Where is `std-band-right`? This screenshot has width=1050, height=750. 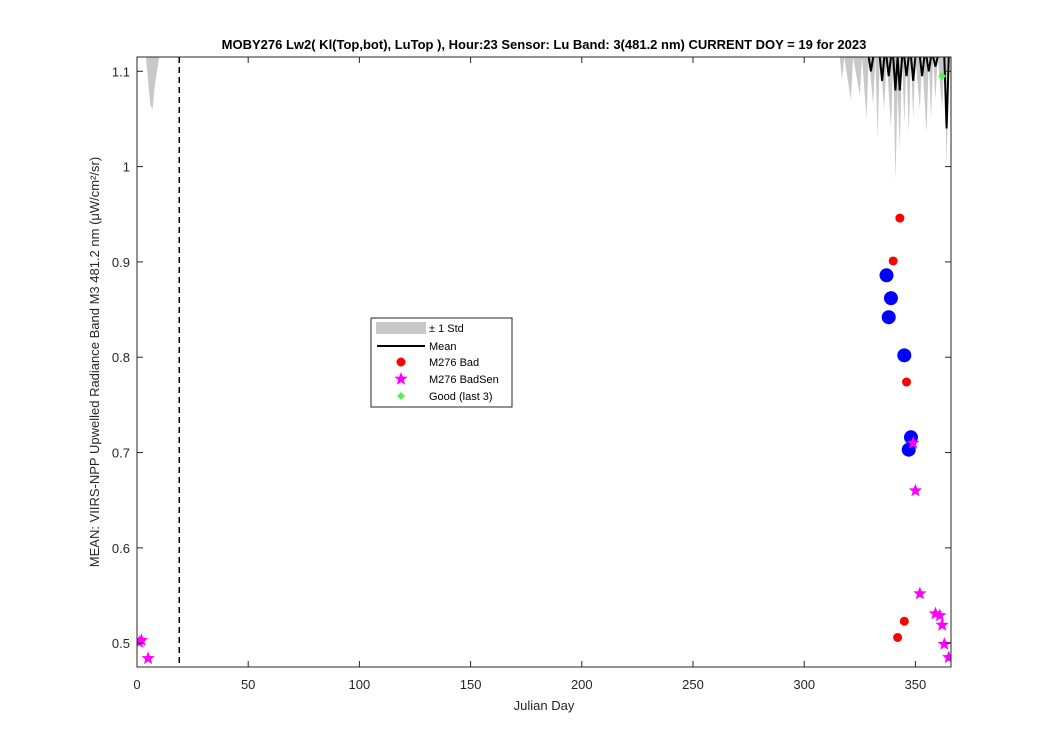
std-band-right is located at coordinates (894, 119).